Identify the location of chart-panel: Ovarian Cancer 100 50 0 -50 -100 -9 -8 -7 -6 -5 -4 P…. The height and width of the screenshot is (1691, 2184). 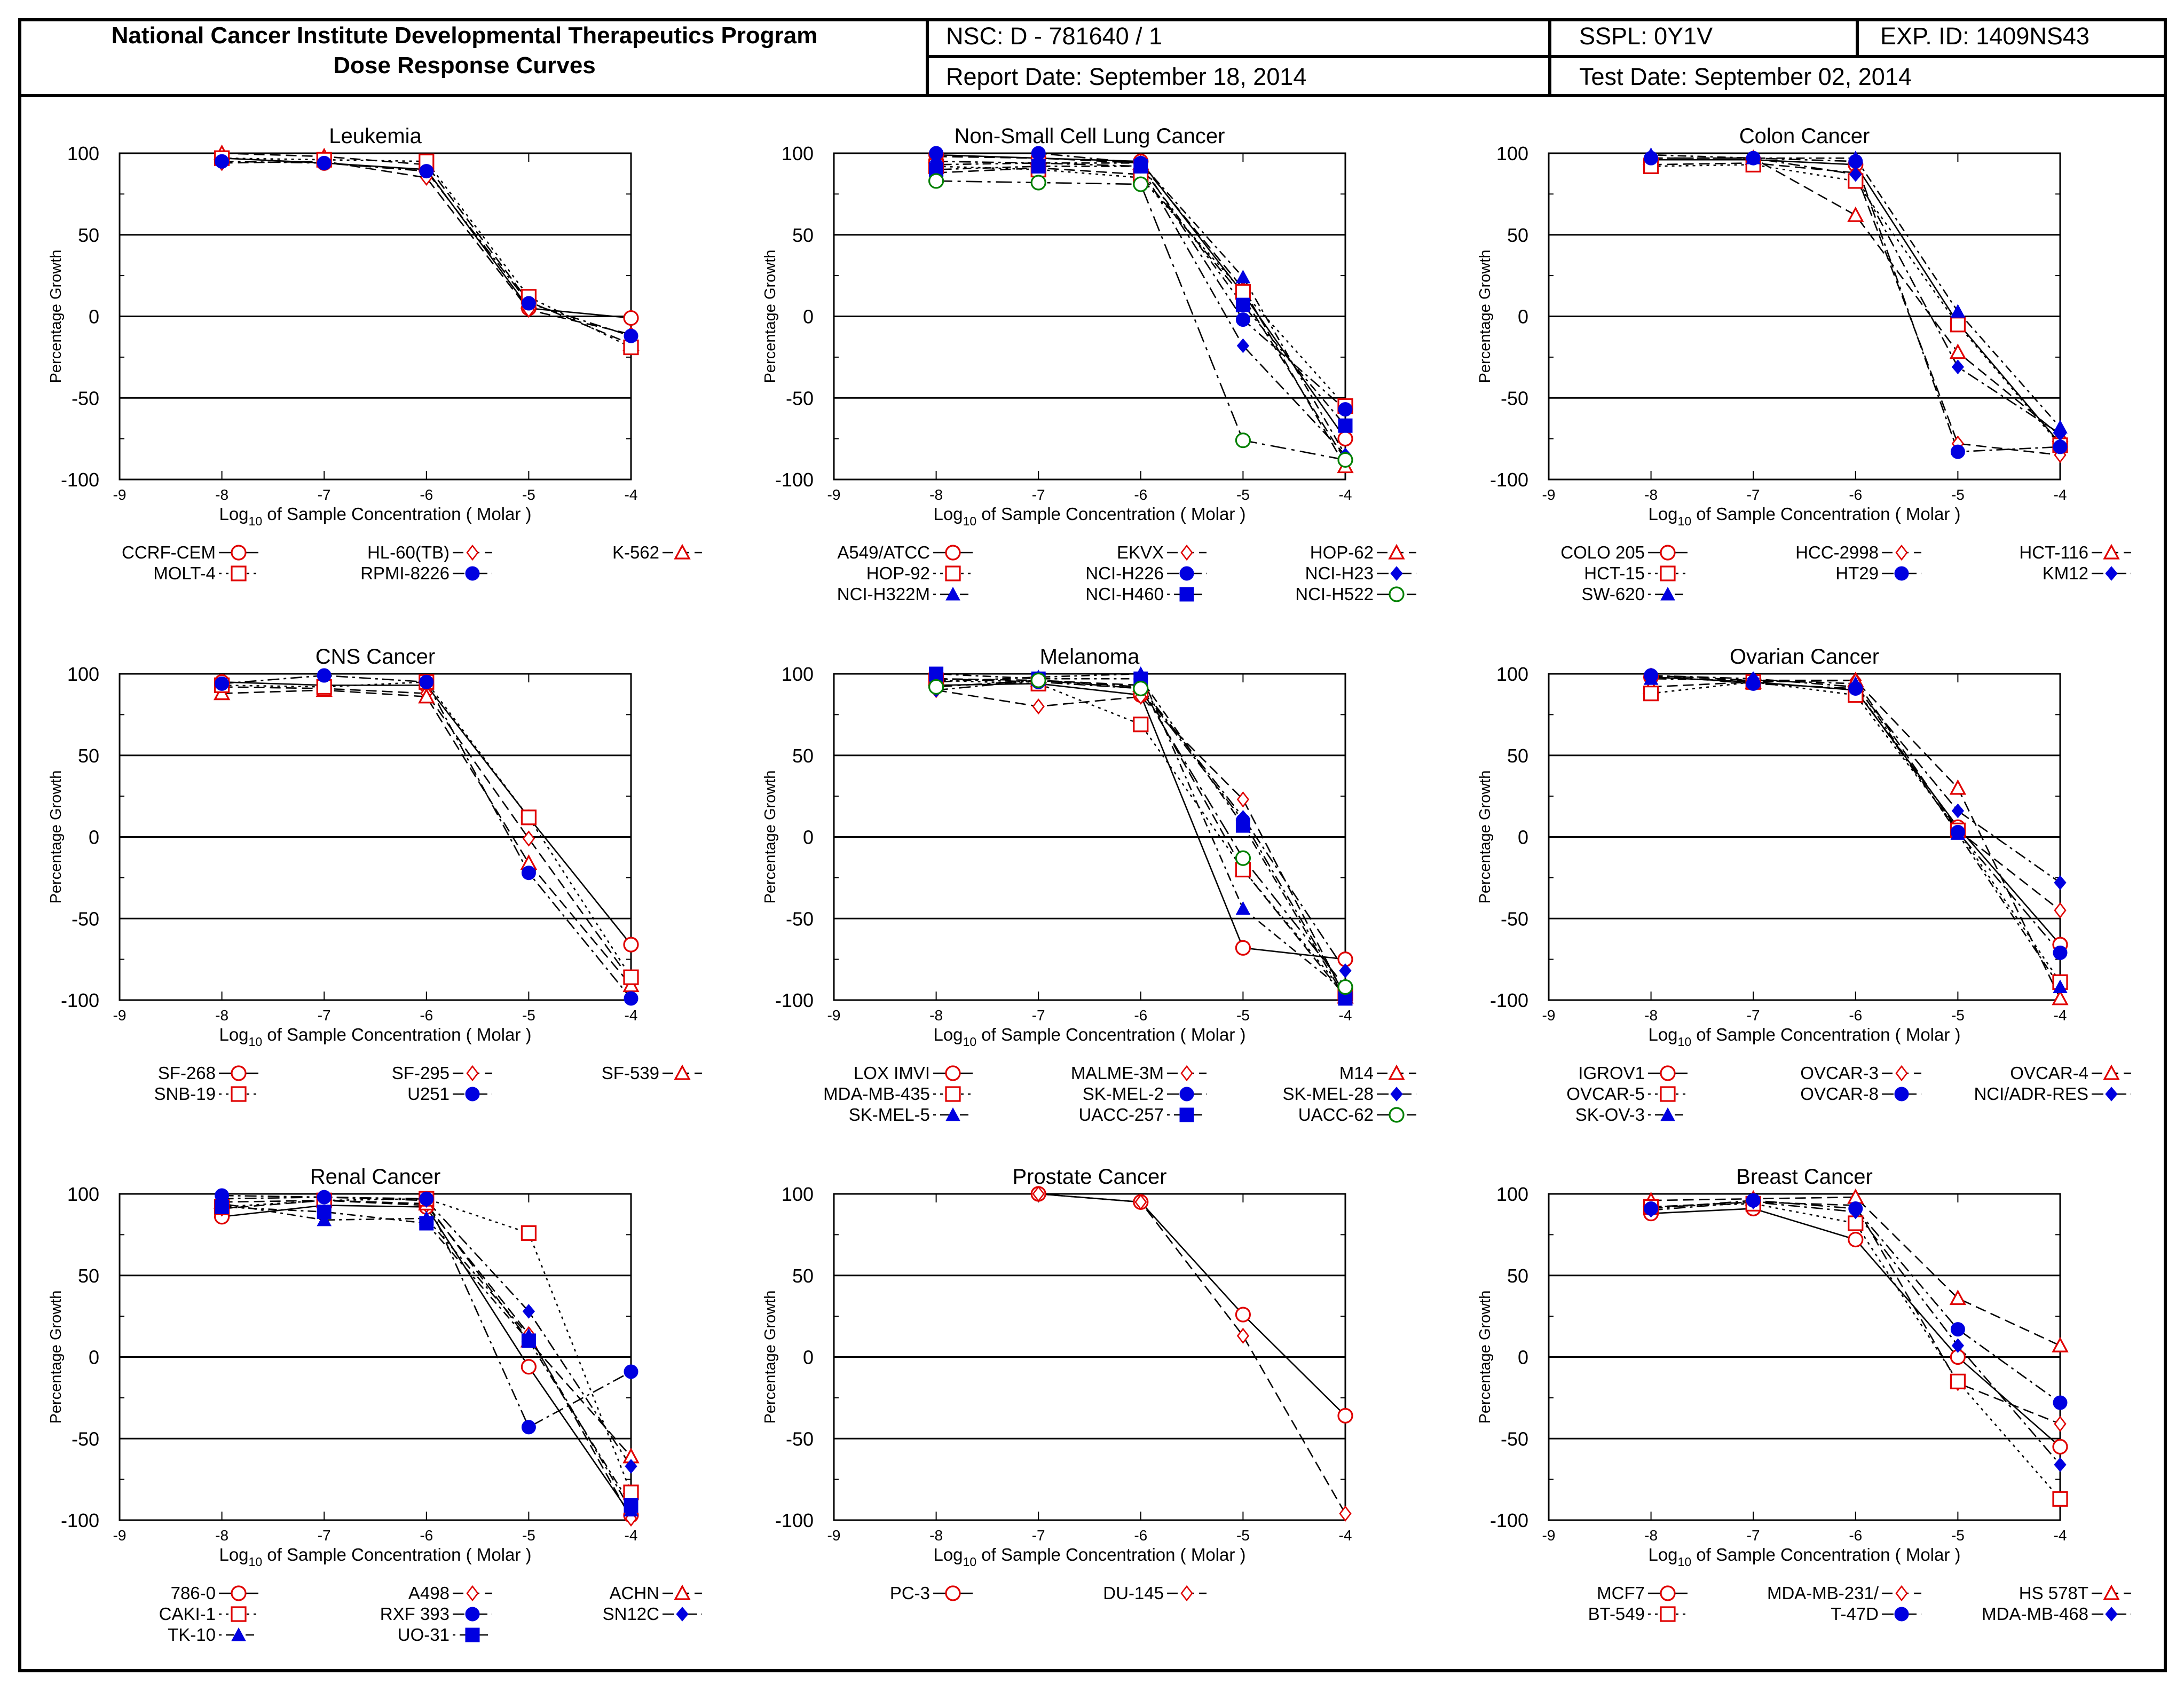
(1804, 884).